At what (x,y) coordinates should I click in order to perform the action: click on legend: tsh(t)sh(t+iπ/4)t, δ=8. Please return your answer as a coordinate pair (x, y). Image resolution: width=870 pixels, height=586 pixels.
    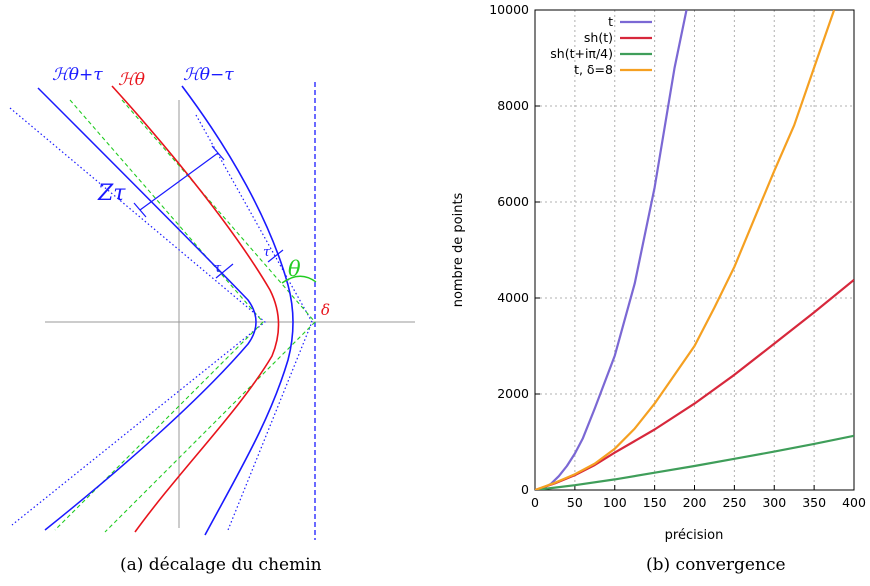
    Looking at the image, I should click on (601, 45).